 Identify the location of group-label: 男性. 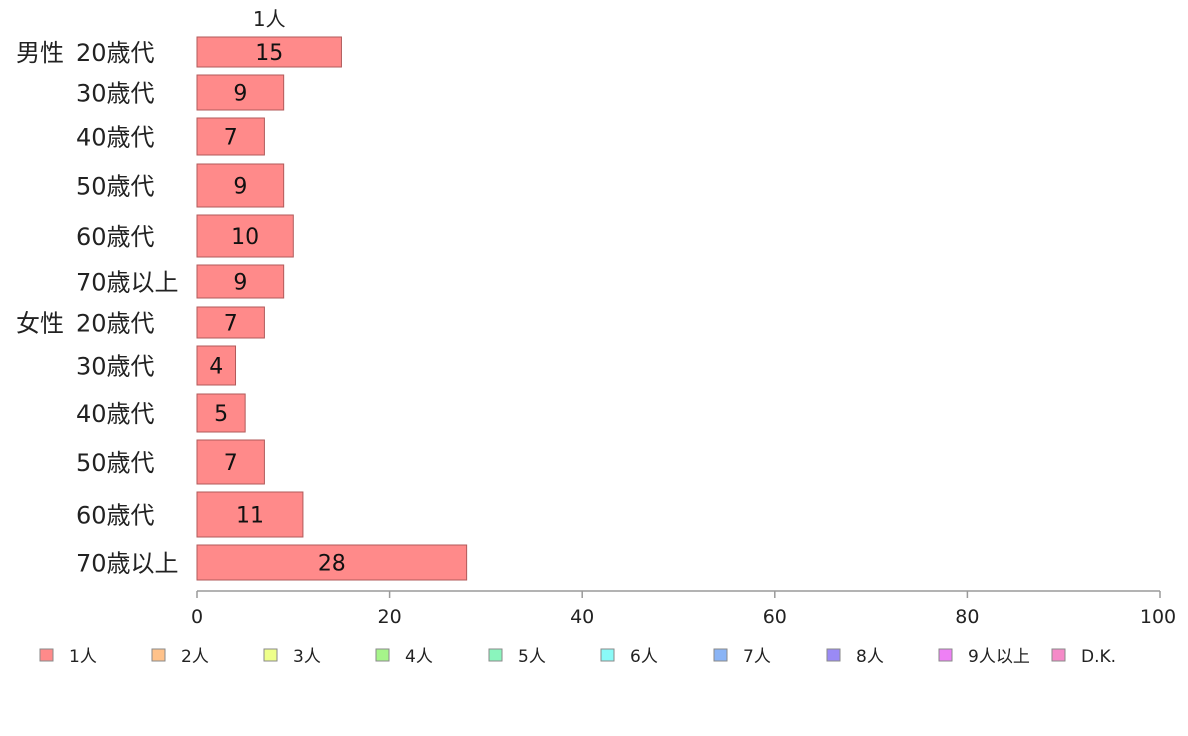
(40, 53).